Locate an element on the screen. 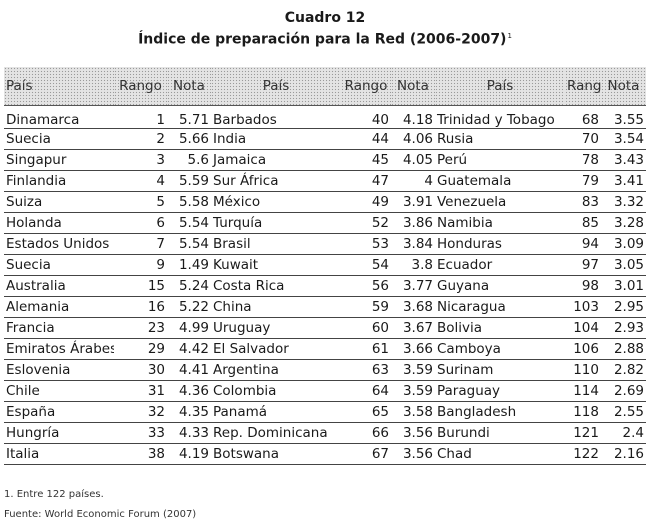 This screenshot has width=650, height=530. header-pais-1: País is located at coordinates (59, 86).